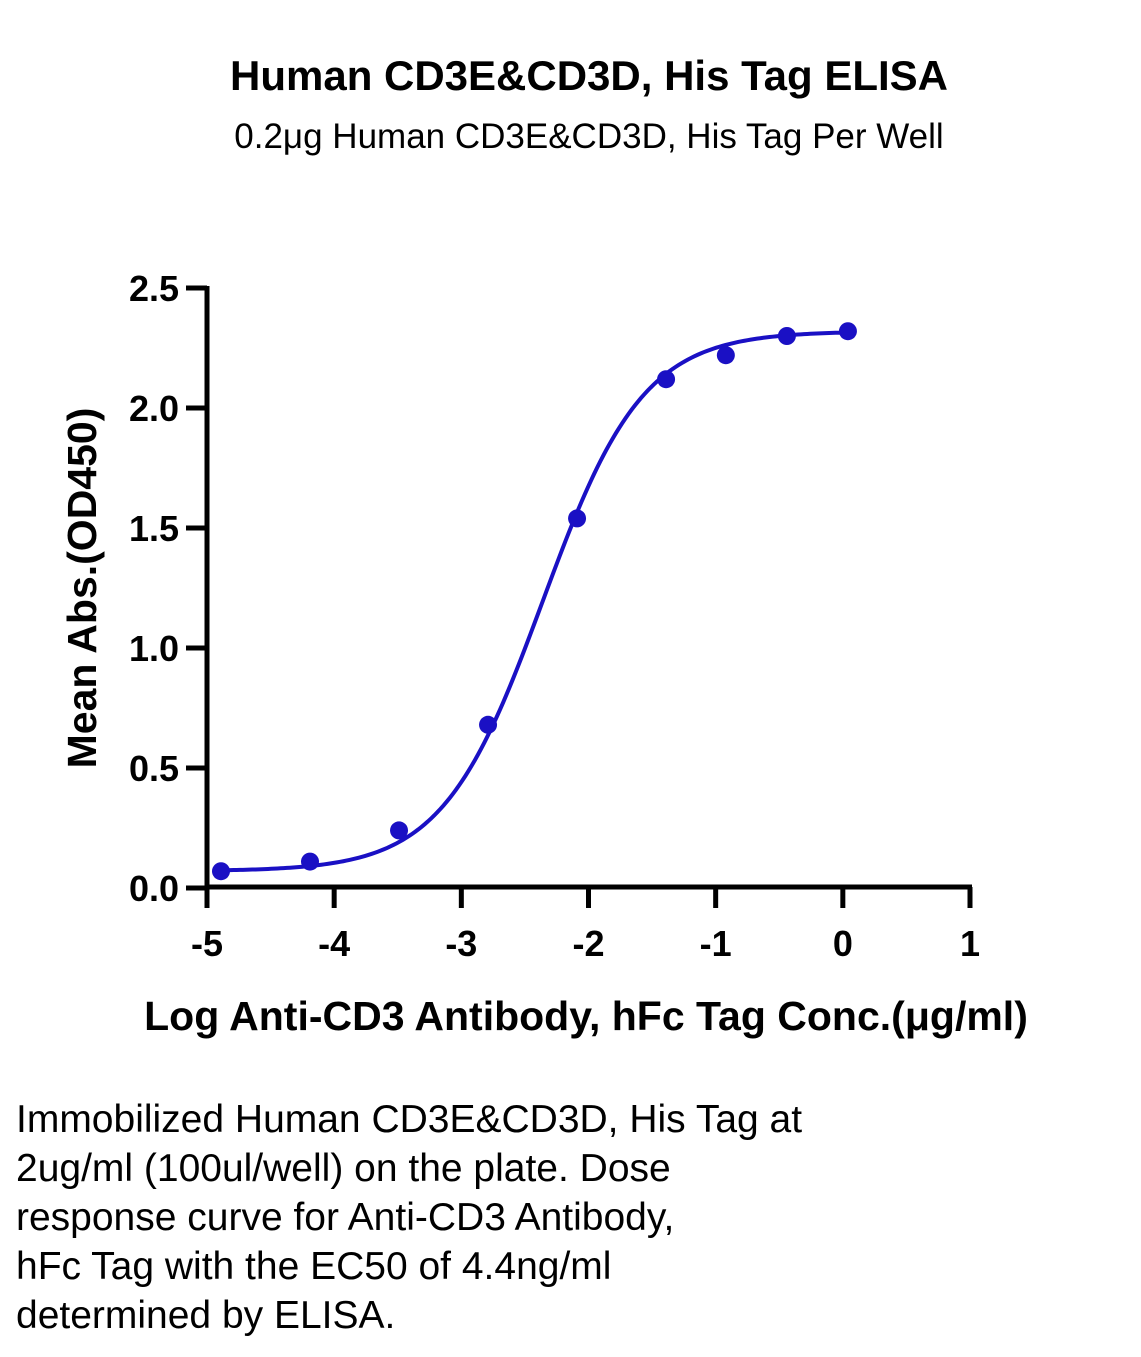 This screenshot has height=1357, width=1141. I want to click on y-tick-label: 1.5, so click(154, 528).